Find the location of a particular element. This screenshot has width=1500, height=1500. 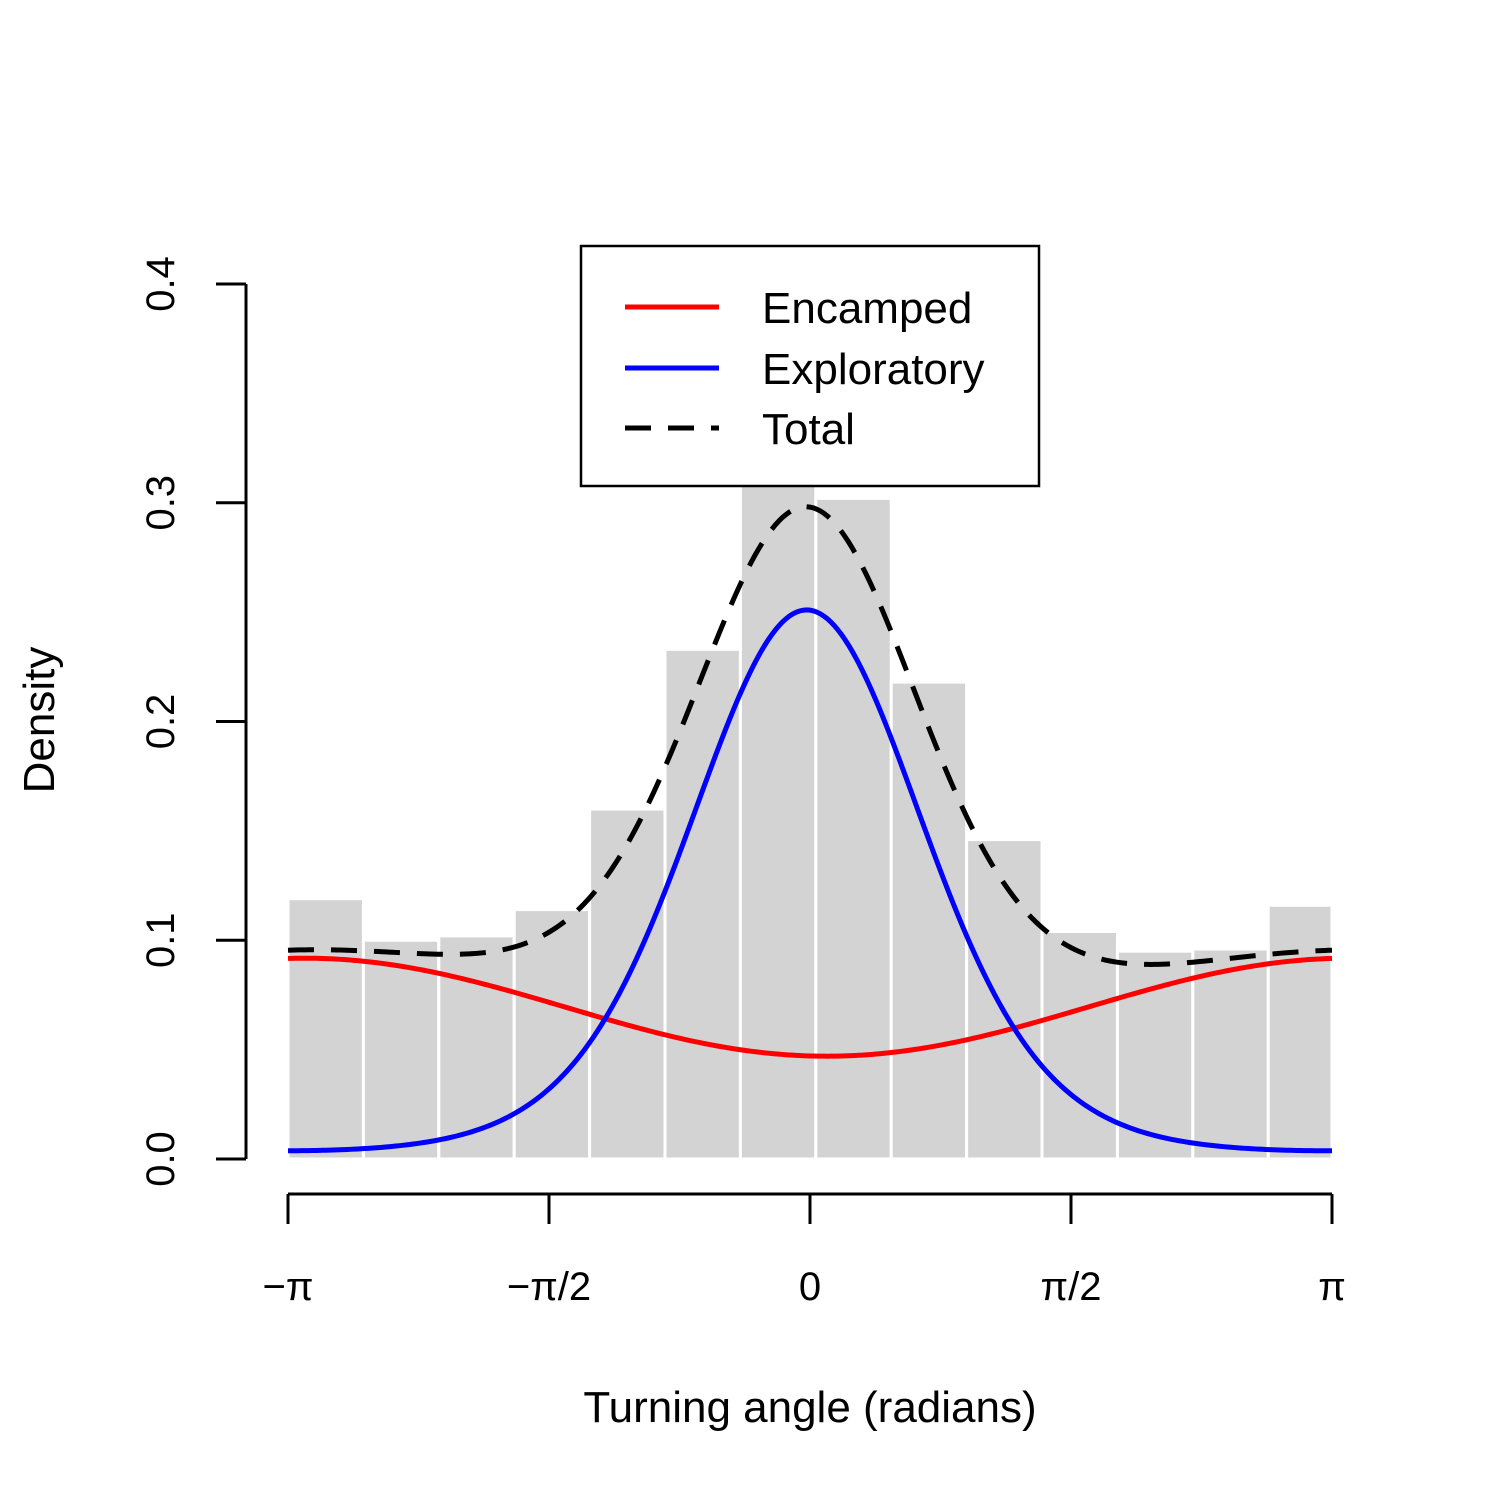

y-tick-label: 0.2 is located at coordinates (161, 722).